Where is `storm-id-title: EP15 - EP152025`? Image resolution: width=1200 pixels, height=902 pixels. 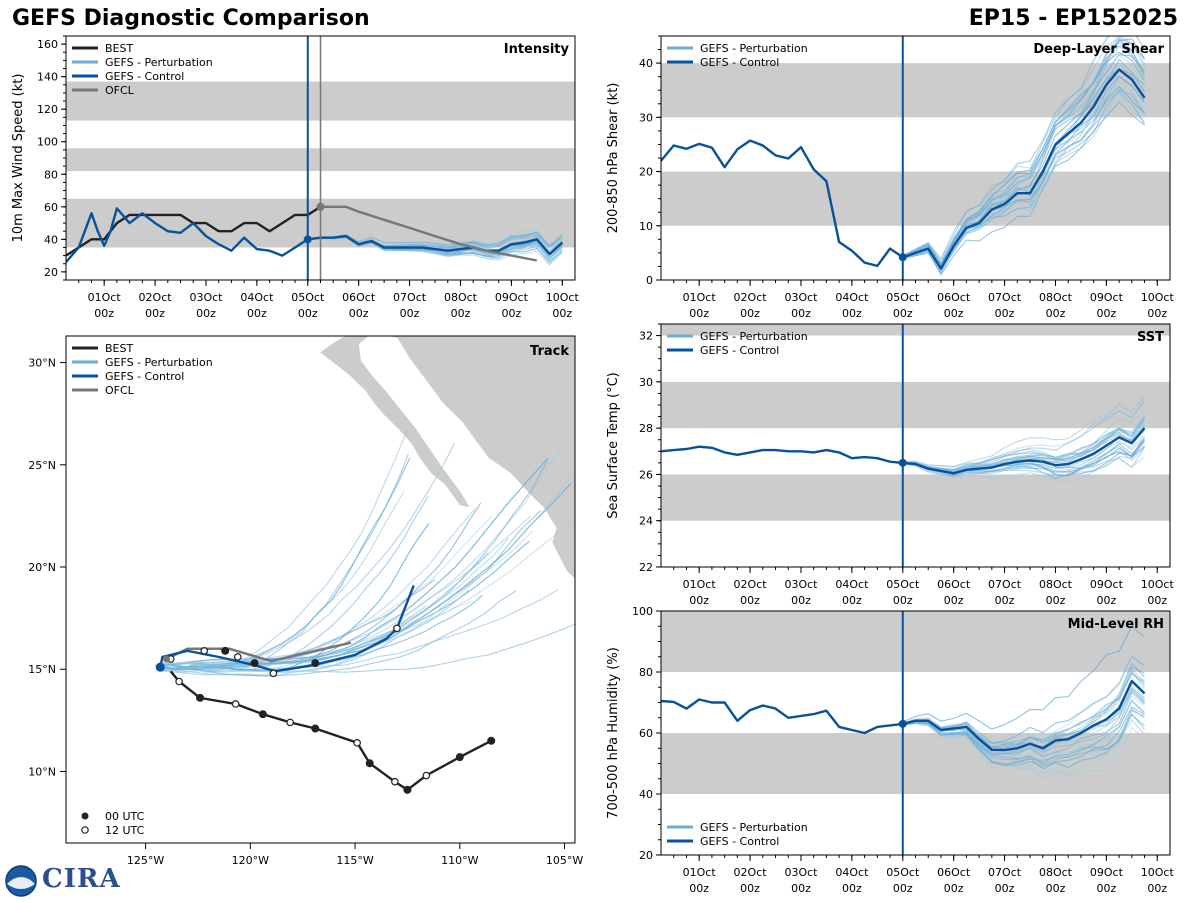
storm-id-title: EP15 - EP152025 is located at coordinates (1073, 18).